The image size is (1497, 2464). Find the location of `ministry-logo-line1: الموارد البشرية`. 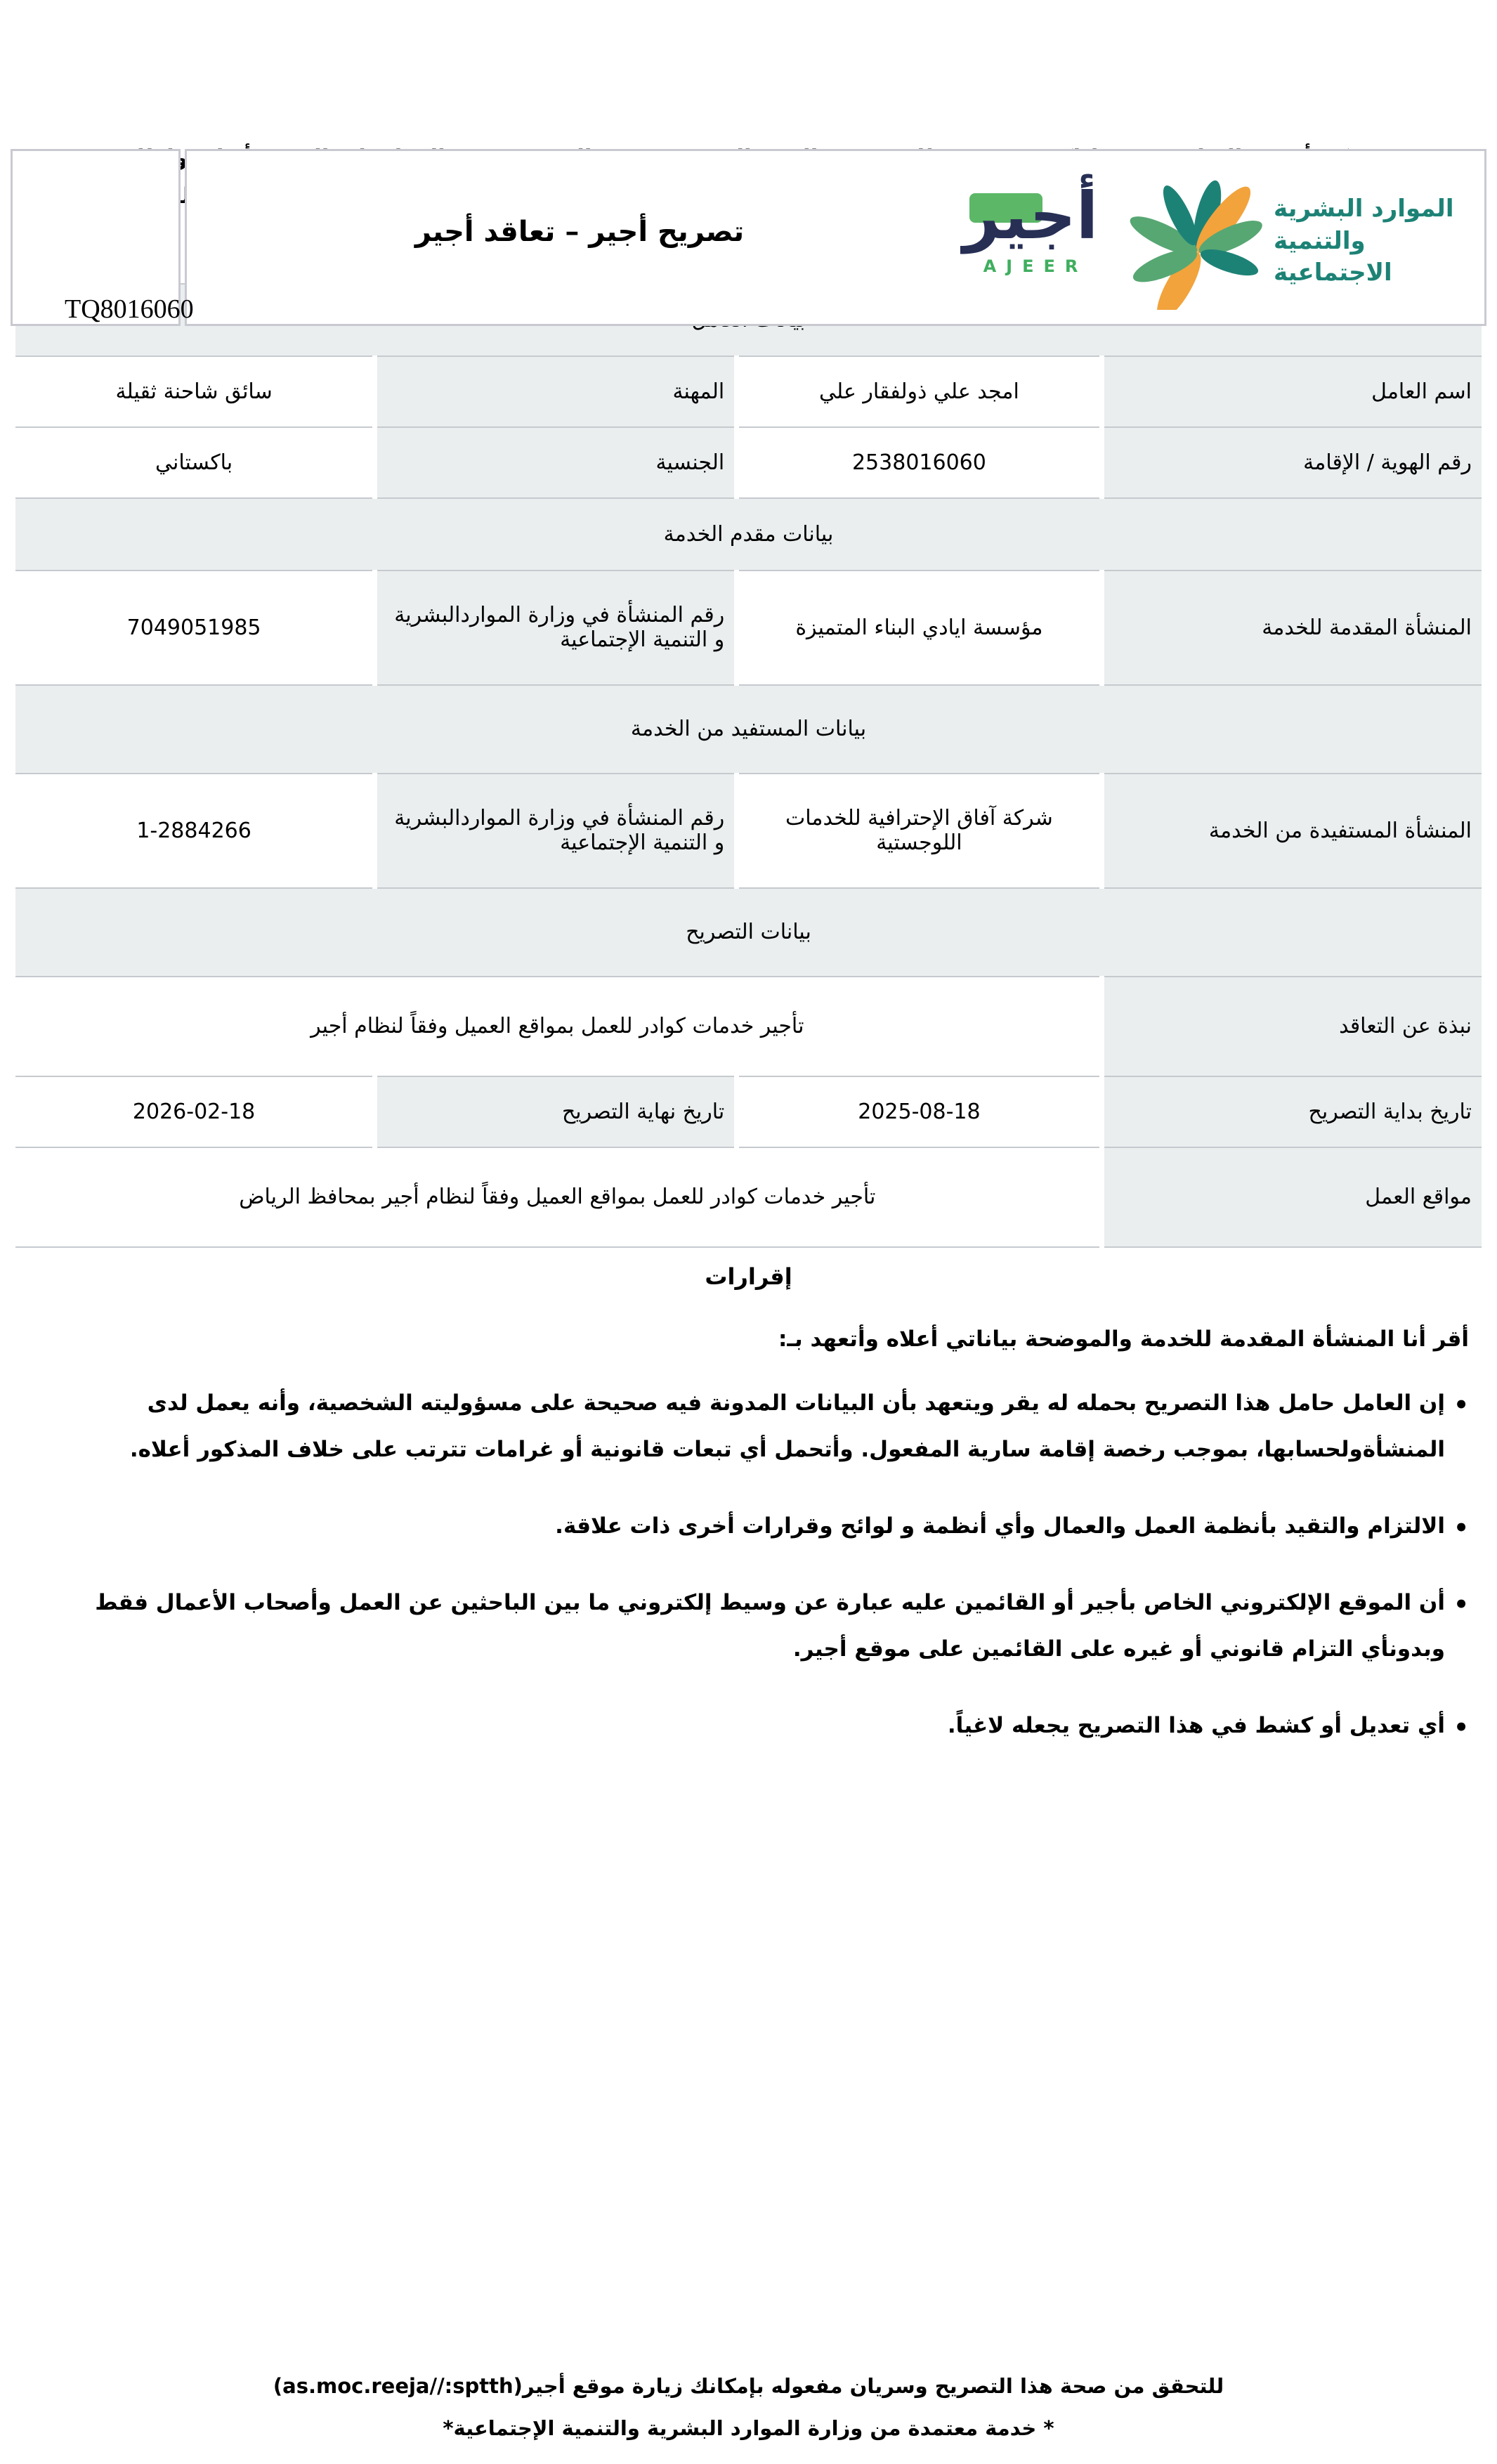

ministry-logo-line1: الموارد البشرية is located at coordinates (1364, 209).